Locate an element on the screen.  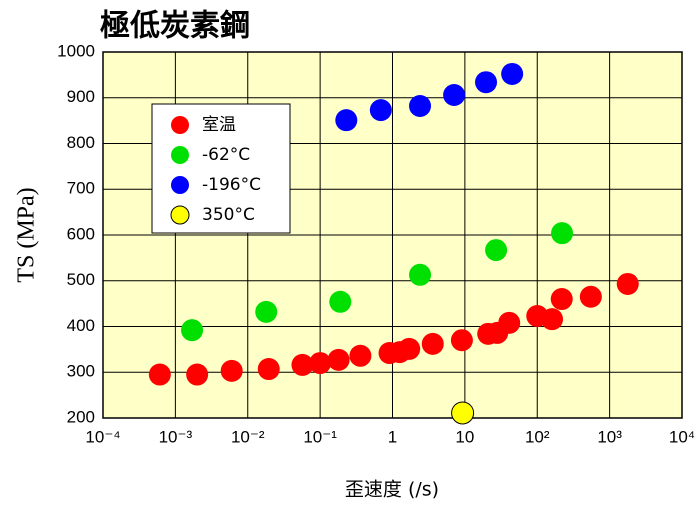
x-tick-label: 10⁻⁴ is located at coordinates (102, 436).